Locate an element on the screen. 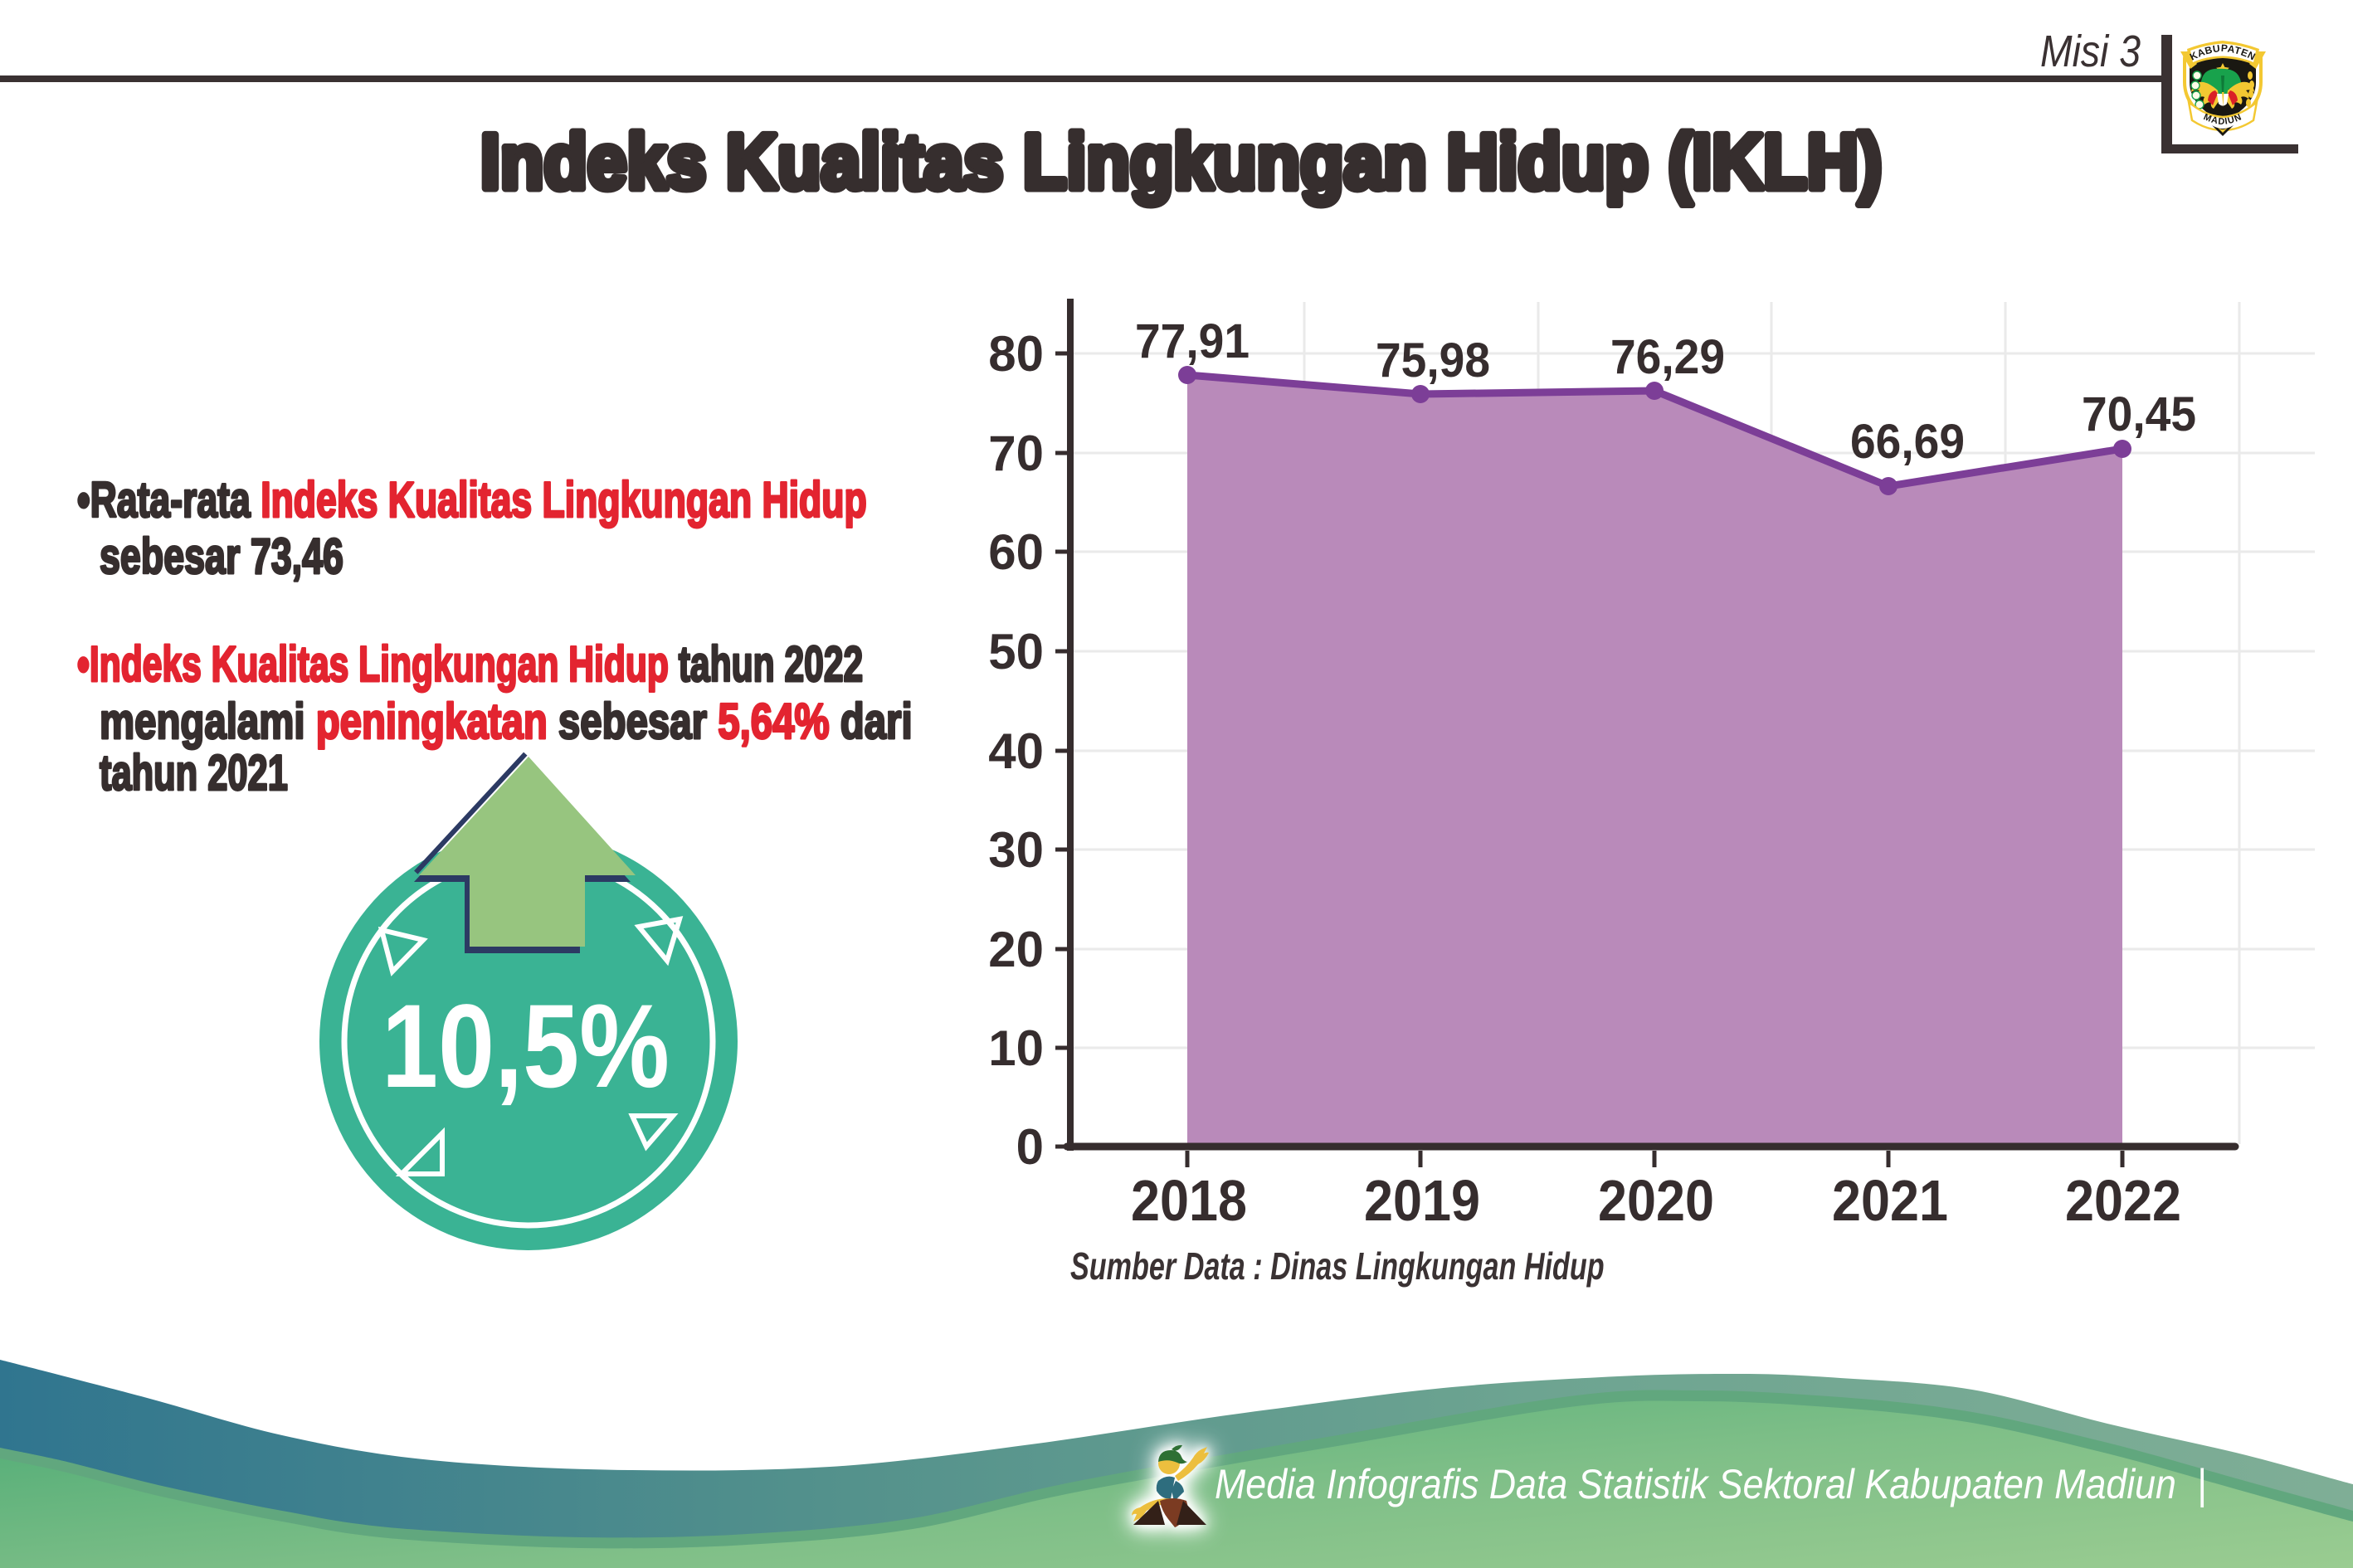 The width and height of the screenshot is (2353, 1568). svg-text: 80 is located at coordinates (1016, 354).